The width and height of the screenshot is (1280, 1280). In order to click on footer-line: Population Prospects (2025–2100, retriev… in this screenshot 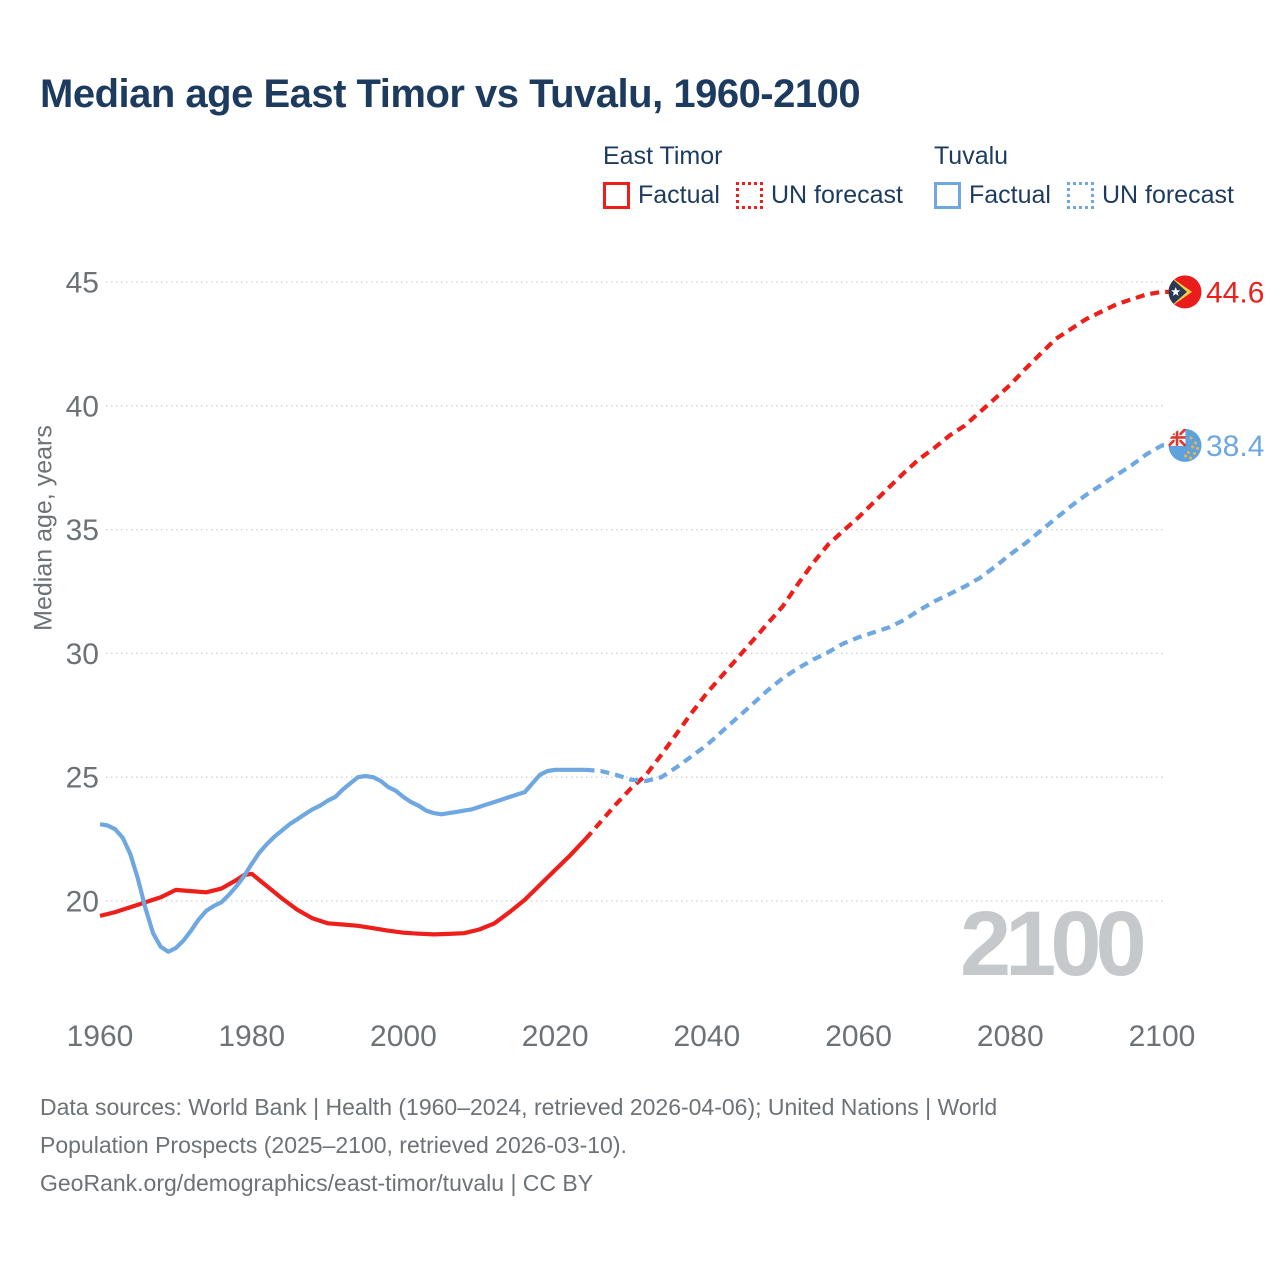, I will do `click(333, 1145)`.